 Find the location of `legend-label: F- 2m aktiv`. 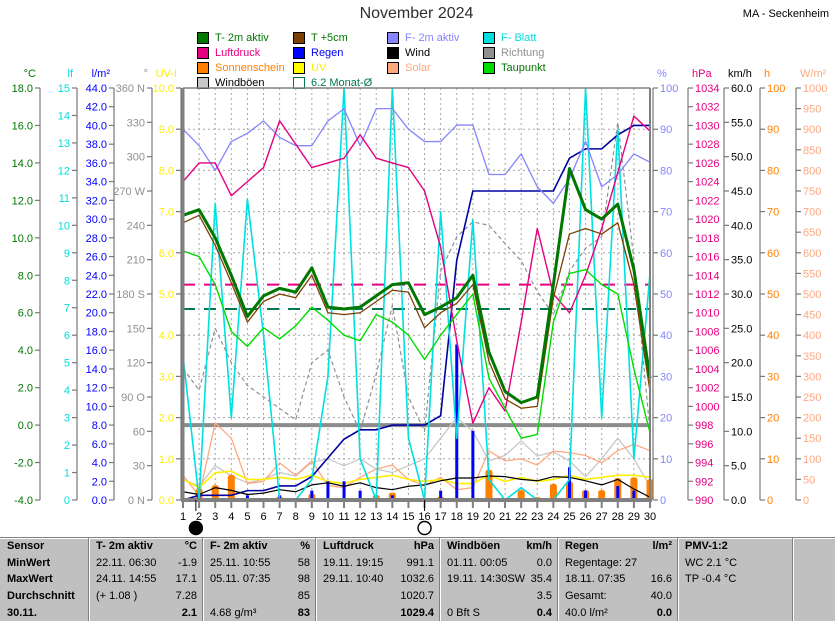

legend-label: F- 2m aktiv is located at coordinates (432, 37).